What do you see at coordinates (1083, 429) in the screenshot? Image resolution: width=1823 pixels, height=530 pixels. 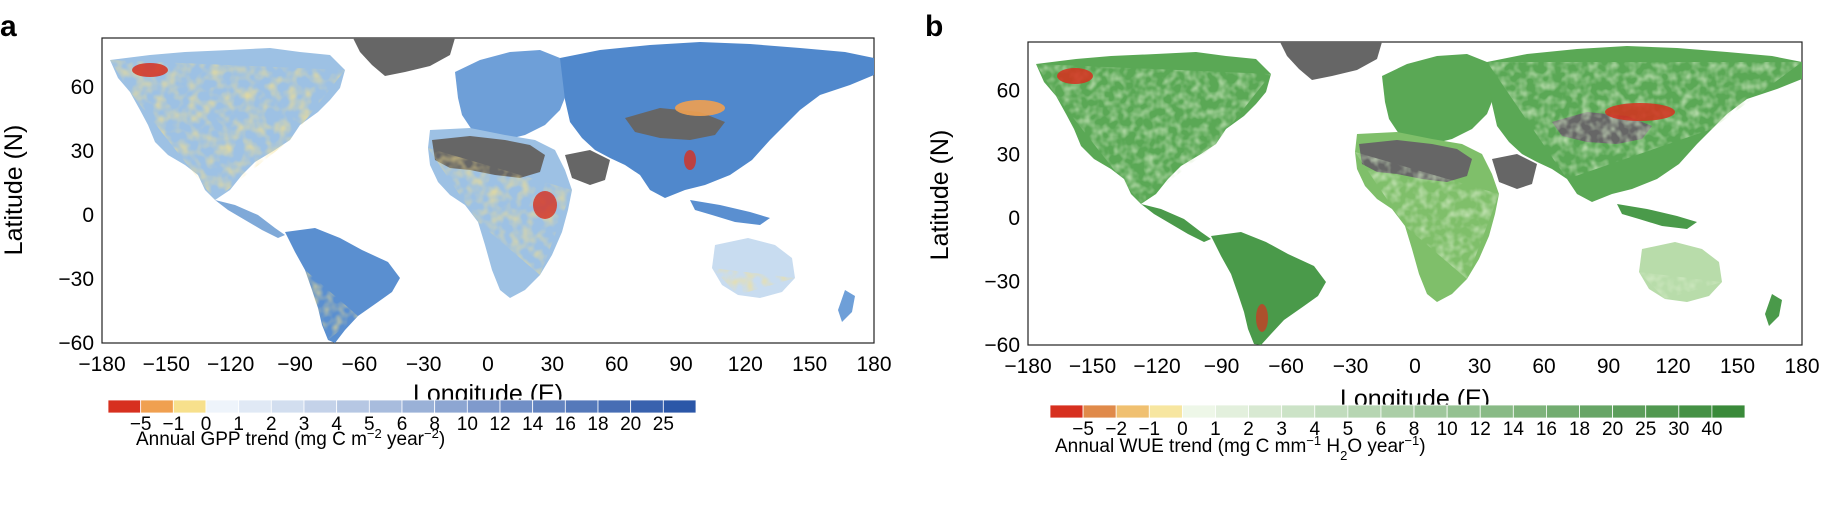 I see `colorbar-label: −5` at bounding box center [1083, 429].